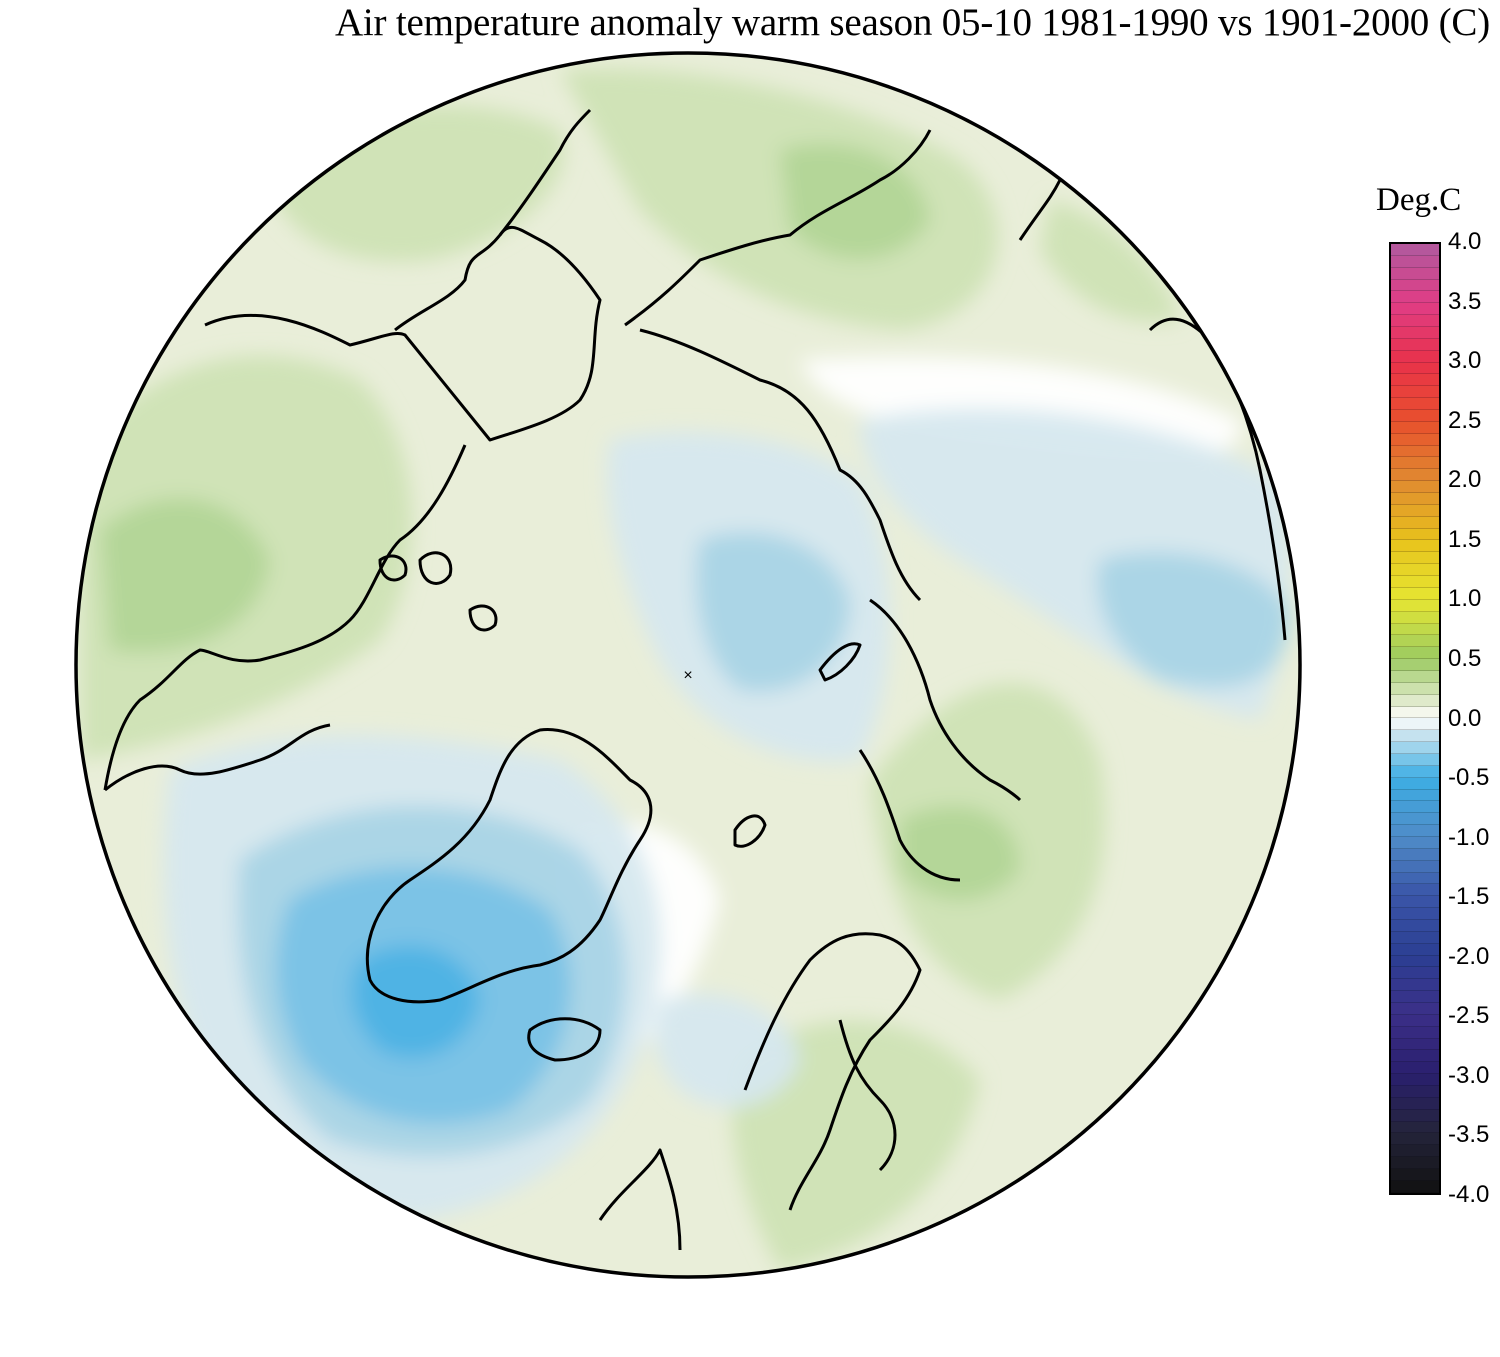  I want to click on colorbar-tick-label: 0.5, so click(1465, 658).